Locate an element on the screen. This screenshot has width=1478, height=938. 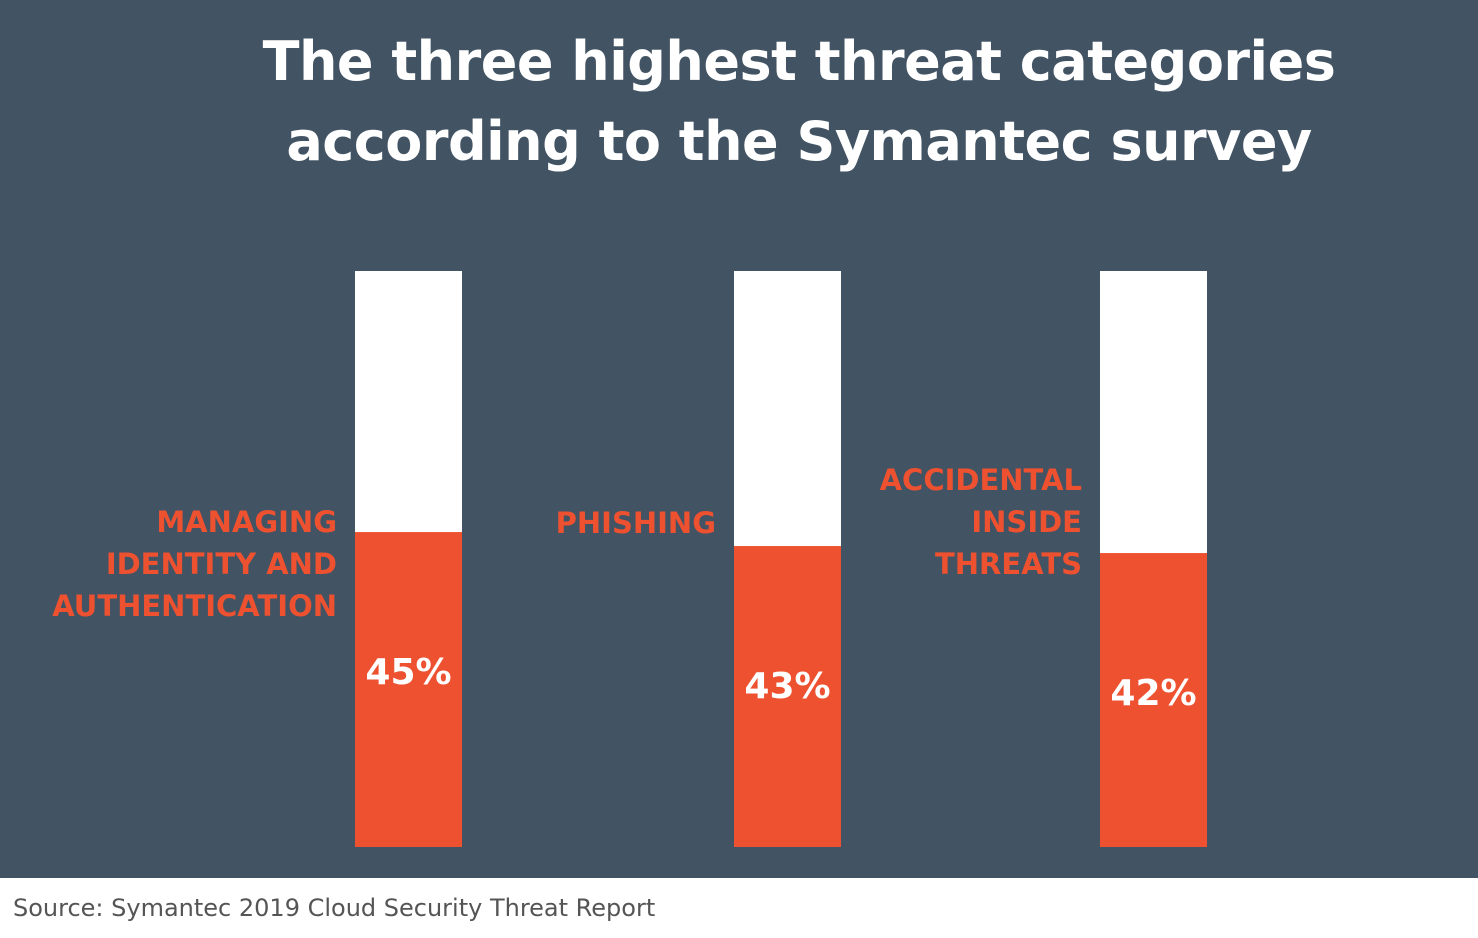
category-label: IDENTITY AND is located at coordinates (221, 564).